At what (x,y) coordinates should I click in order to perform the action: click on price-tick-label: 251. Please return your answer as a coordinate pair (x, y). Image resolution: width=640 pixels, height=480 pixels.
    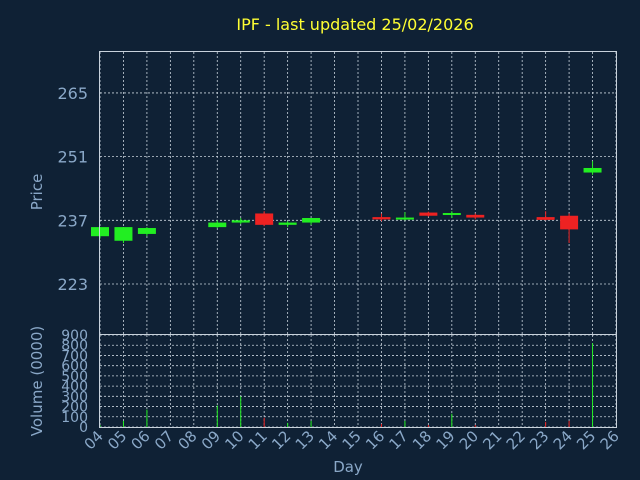
    Looking at the image, I should click on (72, 157).